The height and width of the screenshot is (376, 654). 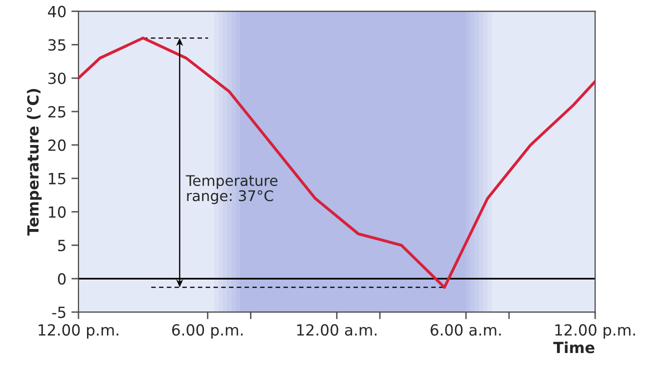 I want to click on y-axis-title: Temperature (°C), so click(x=34, y=162).